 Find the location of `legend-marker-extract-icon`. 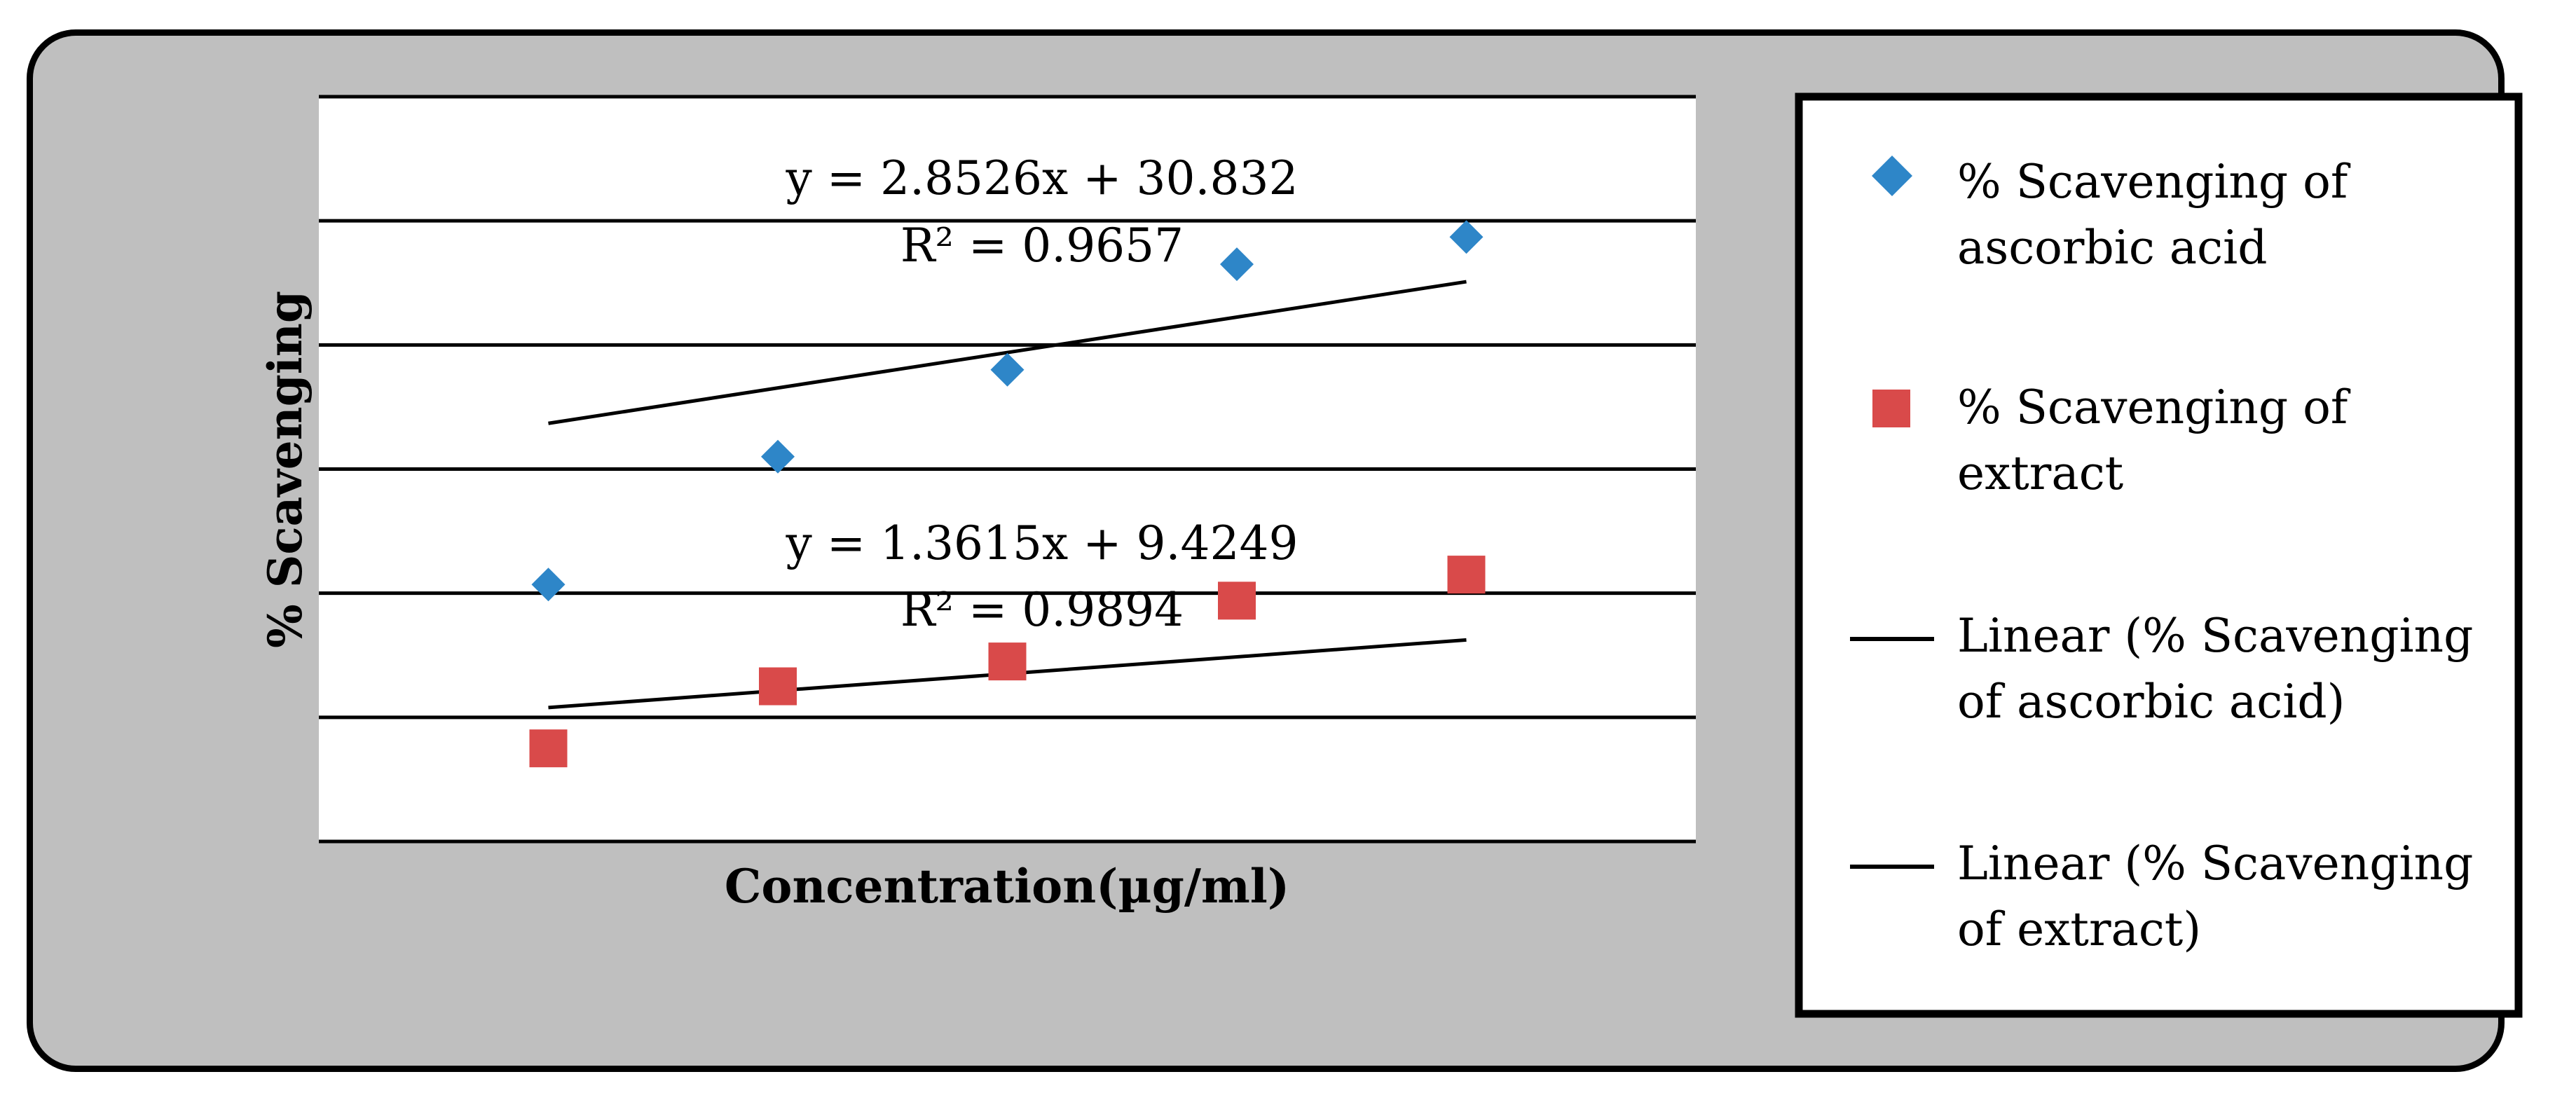

legend-marker-extract-icon is located at coordinates (1891, 408).